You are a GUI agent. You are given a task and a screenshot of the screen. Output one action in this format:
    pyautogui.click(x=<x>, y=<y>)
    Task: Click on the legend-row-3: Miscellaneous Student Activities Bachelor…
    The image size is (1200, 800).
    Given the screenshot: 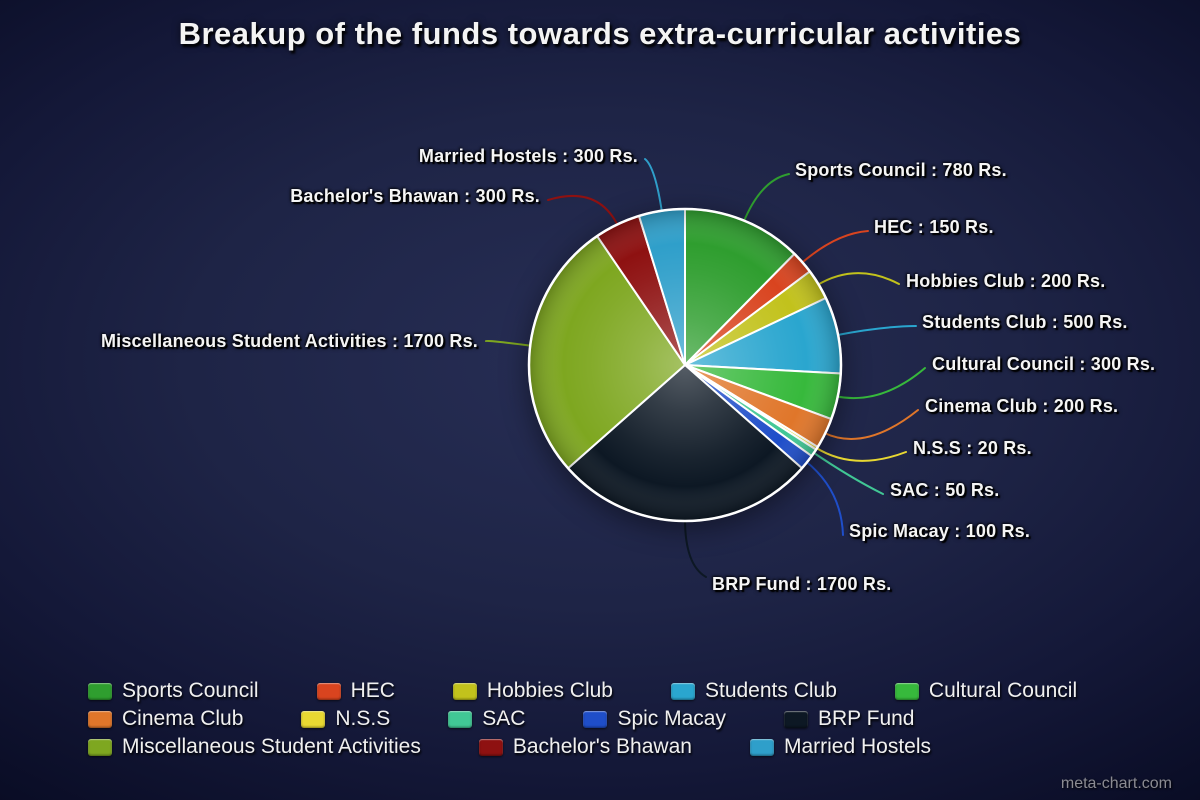 What is the action you would take?
    pyautogui.click(x=582, y=747)
    